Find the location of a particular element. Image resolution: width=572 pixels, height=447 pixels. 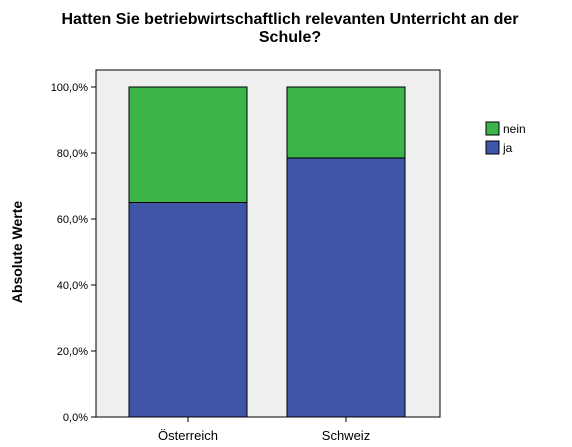

y-tick-label: 80,0% is located at coordinates (72, 154).